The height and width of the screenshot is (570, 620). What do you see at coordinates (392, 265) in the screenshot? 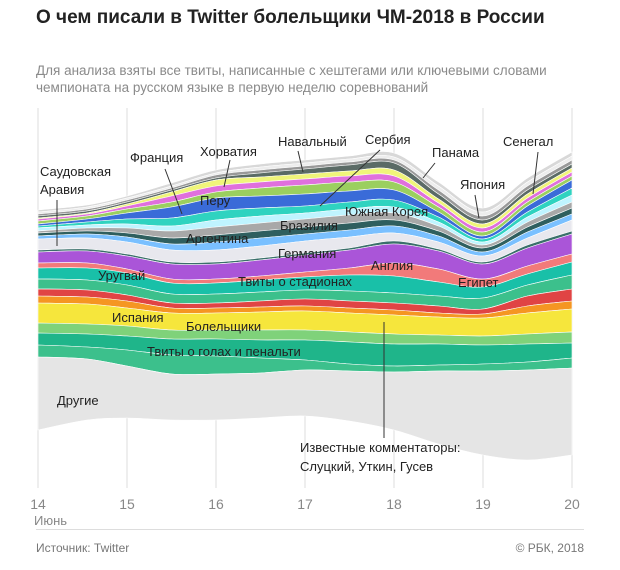
I see `stream-label: Англия` at bounding box center [392, 265].